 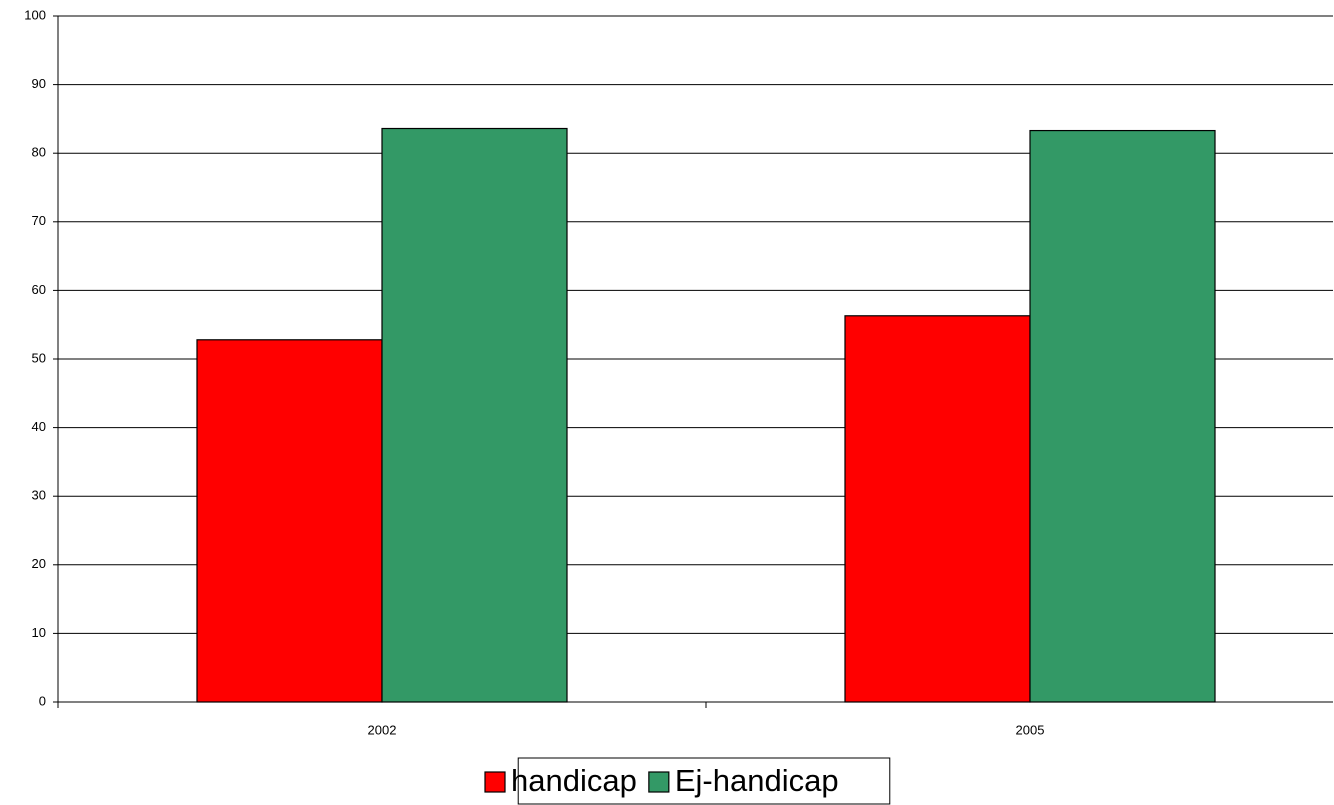 I want to click on legend-label: handicap, so click(x=574, y=780).